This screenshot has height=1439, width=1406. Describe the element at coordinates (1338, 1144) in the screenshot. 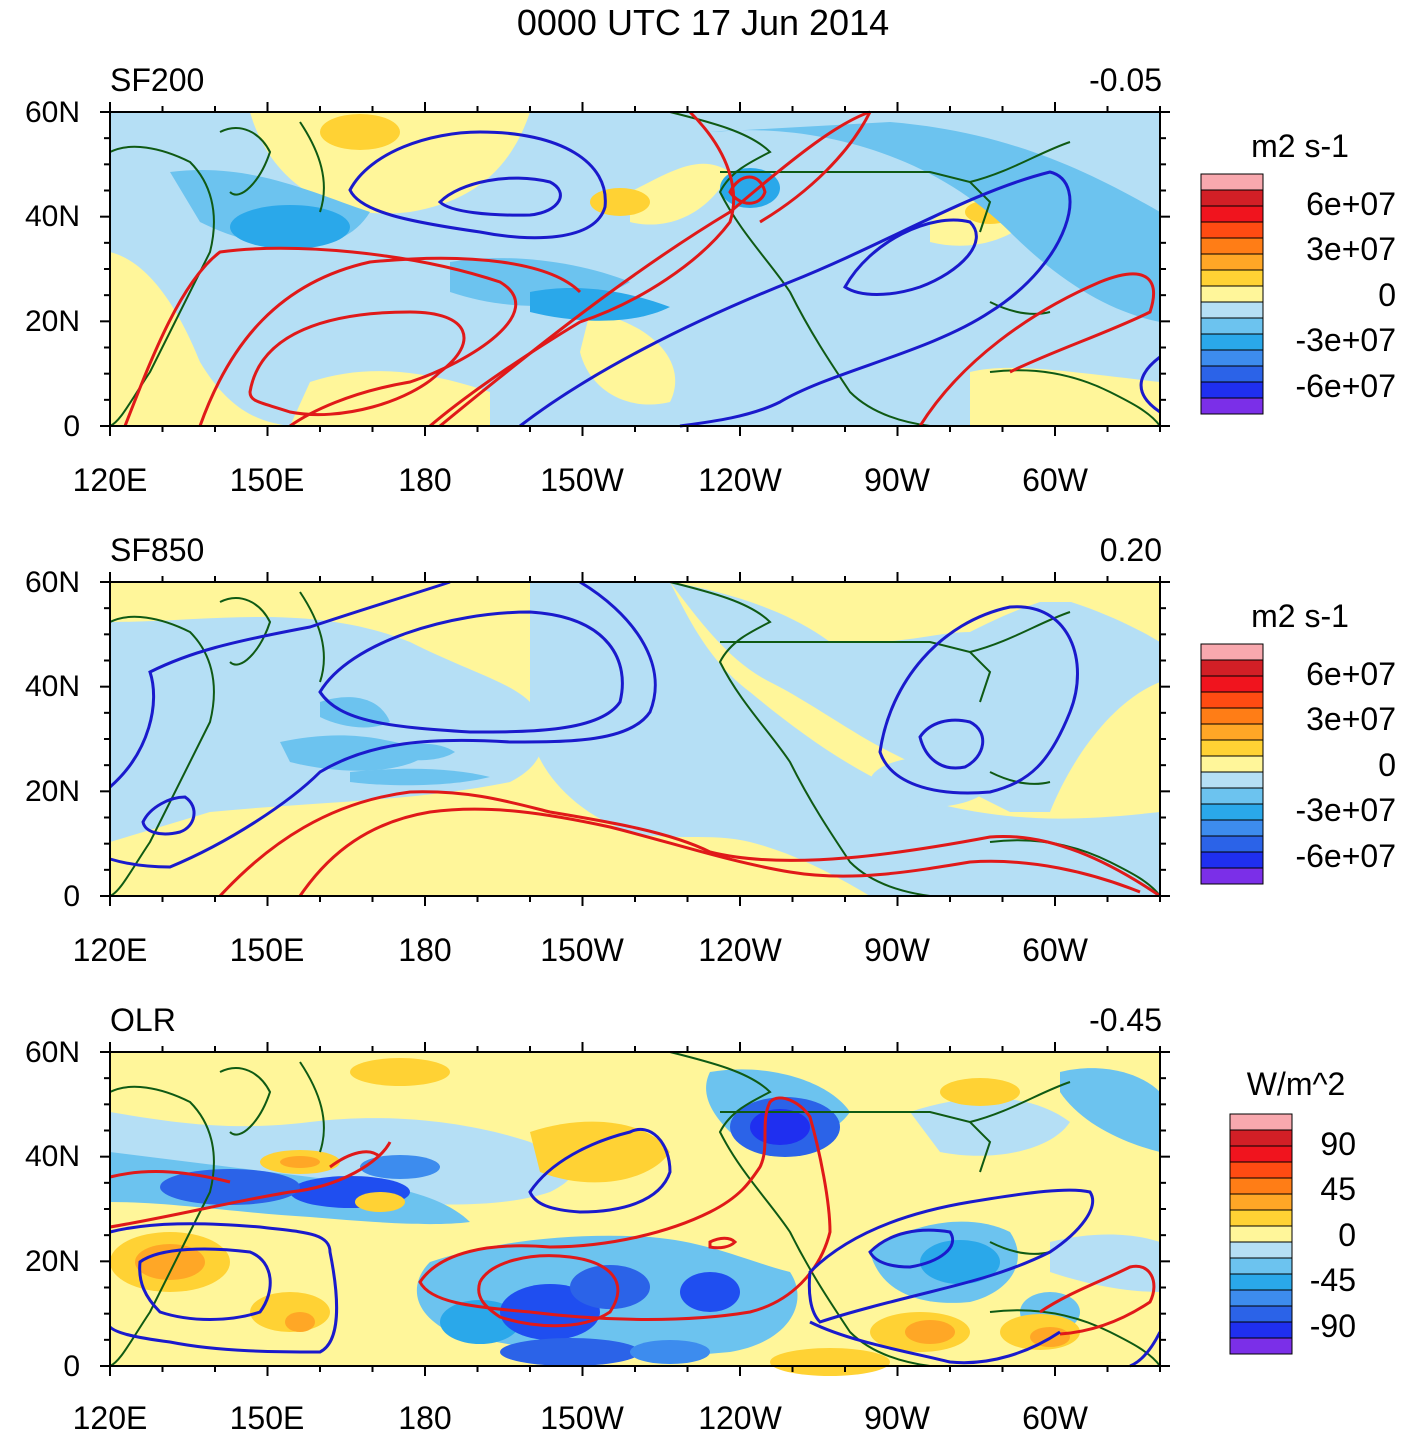

I see `colorbar-label: 90` at that location.